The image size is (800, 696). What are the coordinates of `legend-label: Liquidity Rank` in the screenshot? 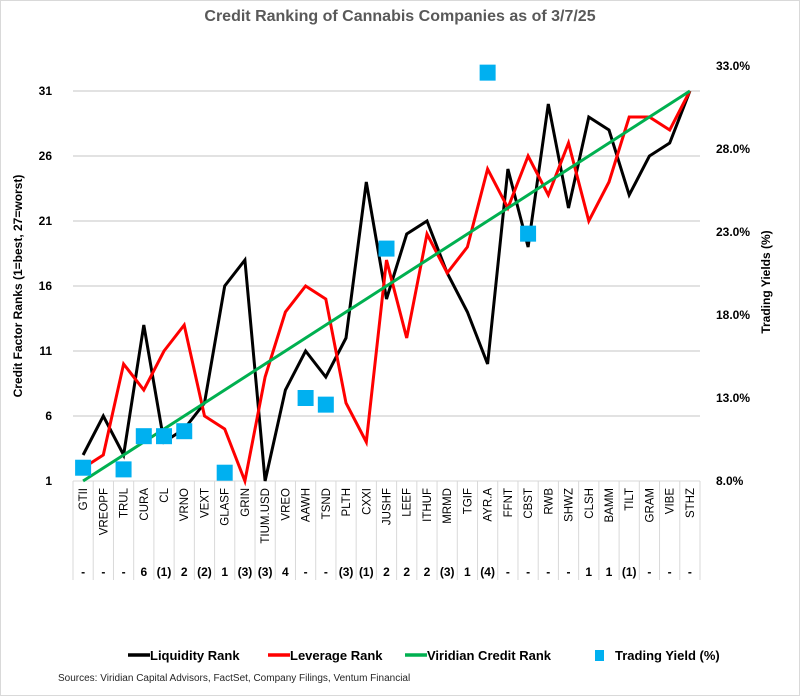 It's located at (195, 655).